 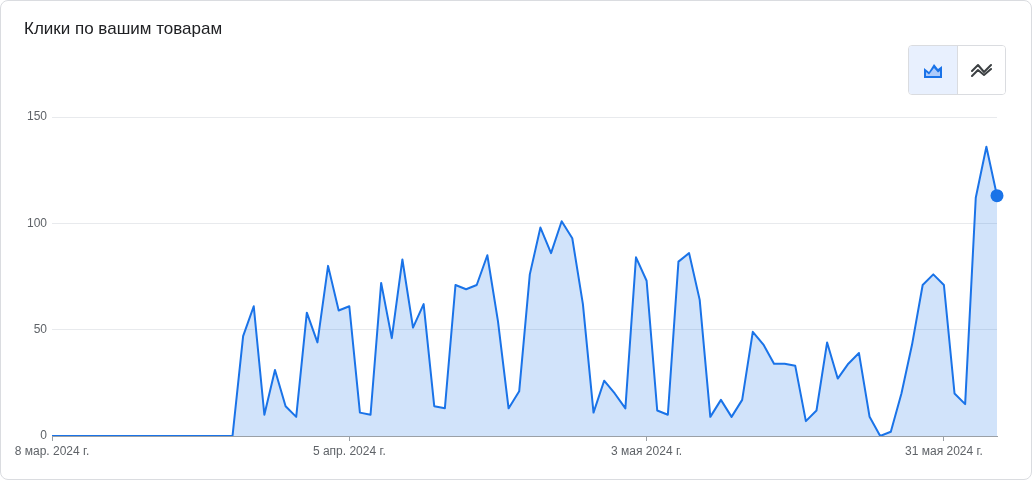 What do you see at coordinates (40, 328) in the screenshot?
I see `y-tick-label: 50` at bounding box center [40, 328].